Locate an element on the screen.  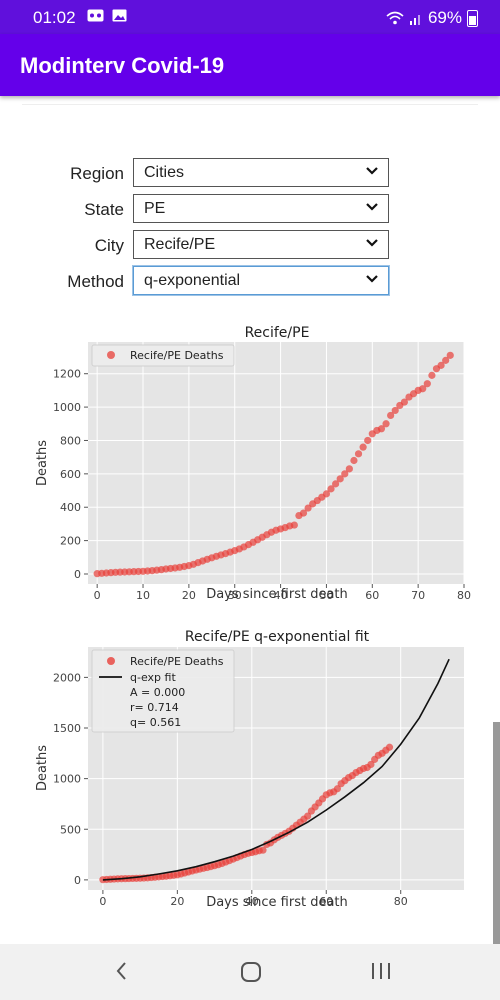
navigation-bar is located at coordinates (250, 972).